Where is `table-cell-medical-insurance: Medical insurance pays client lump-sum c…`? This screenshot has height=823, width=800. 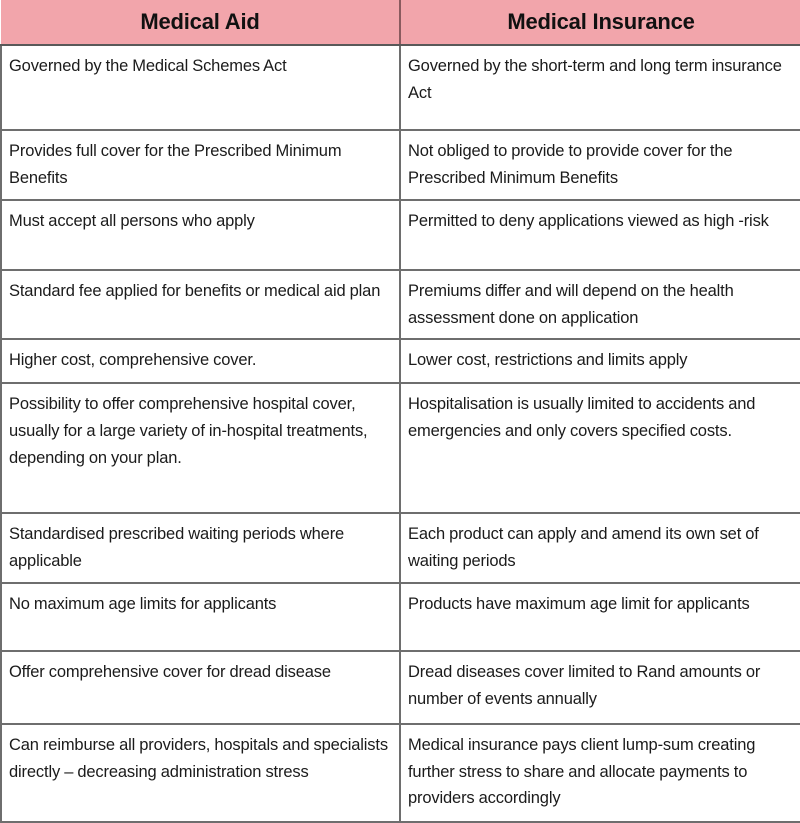
table-cell-medical-insurance: Medical insurance pays client lump-sum c… is located at coordinates (600, 773).